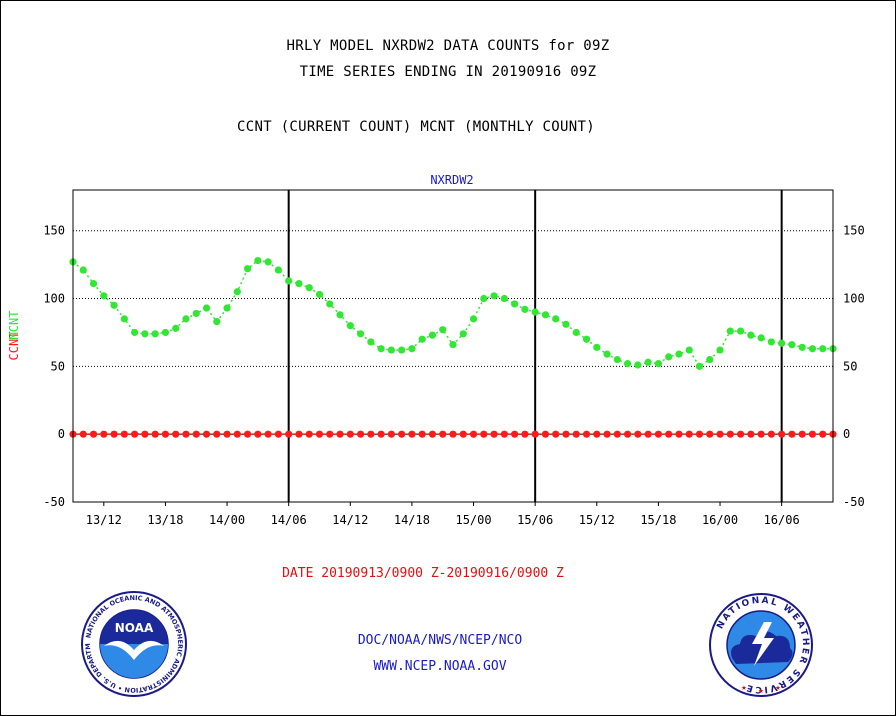  Describe the element at coordinates (227, 520) in the screenshot. I see `x-tick-14-00: 14/00` at that location.